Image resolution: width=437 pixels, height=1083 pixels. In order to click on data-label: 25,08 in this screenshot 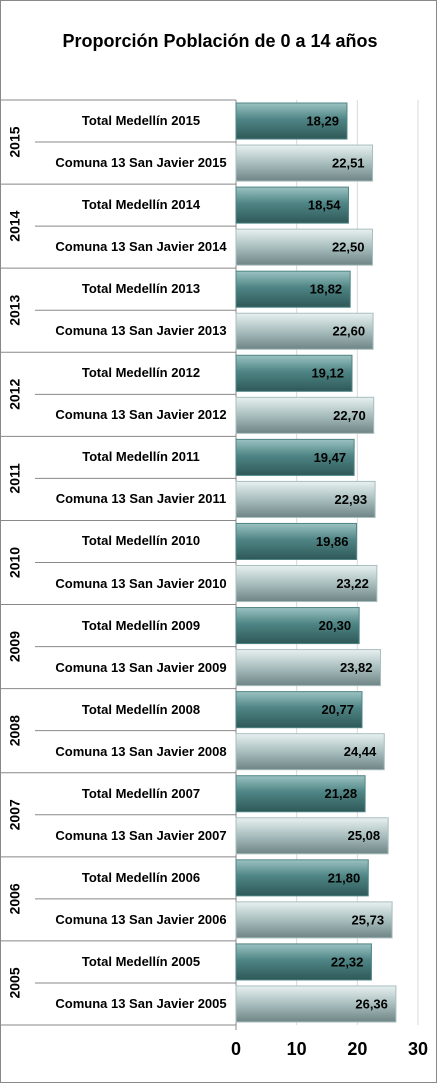, I will do `click(364, 835)`.